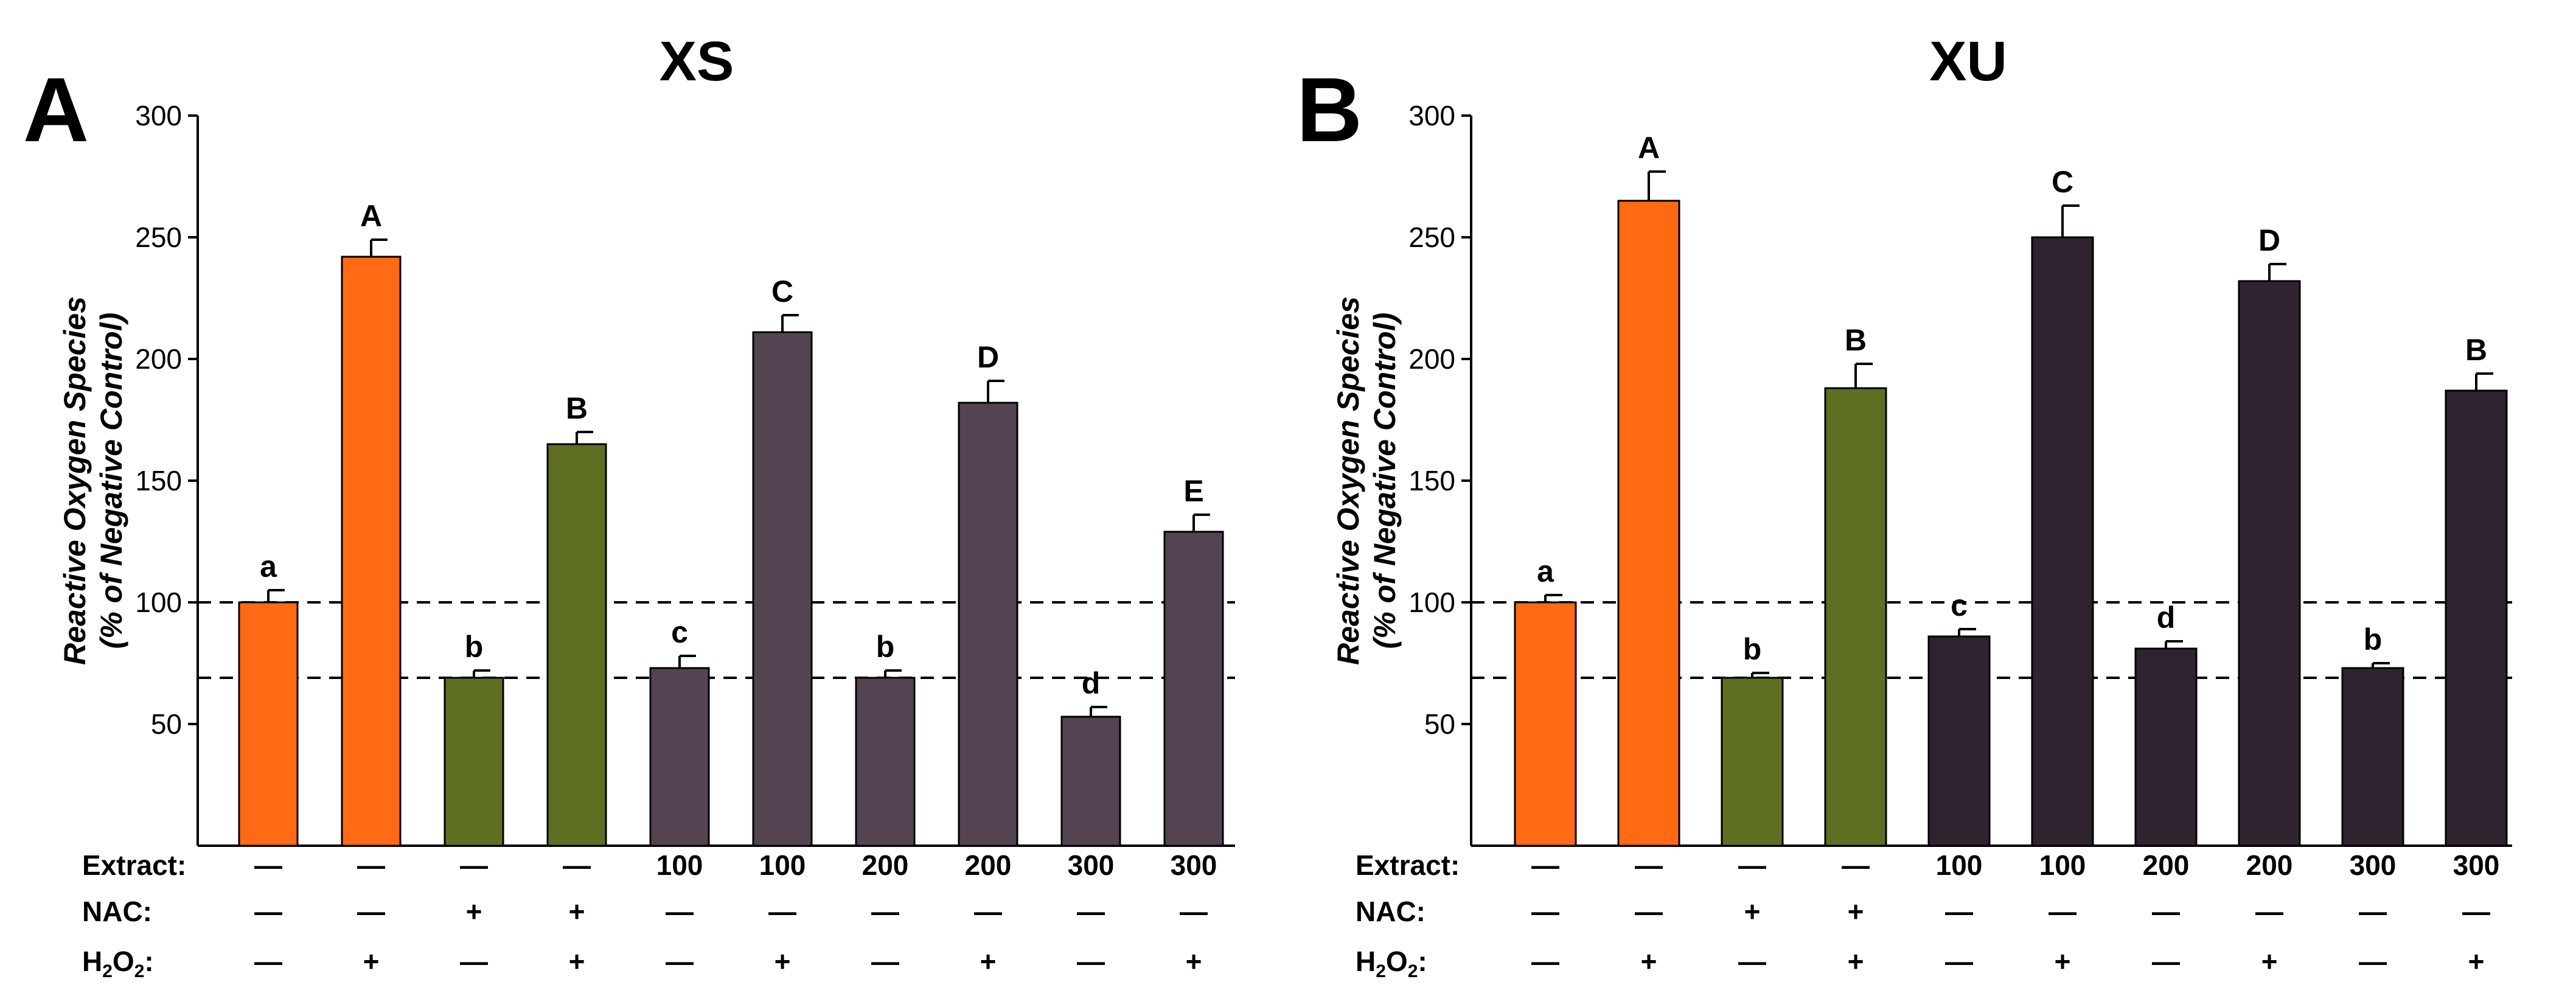 This screenshot has height=996, width=2576. Describe the element at coordinates (111, 481) in the screenshot. I see `y-axis-label-line2: (% of Negative Control)` at that location.